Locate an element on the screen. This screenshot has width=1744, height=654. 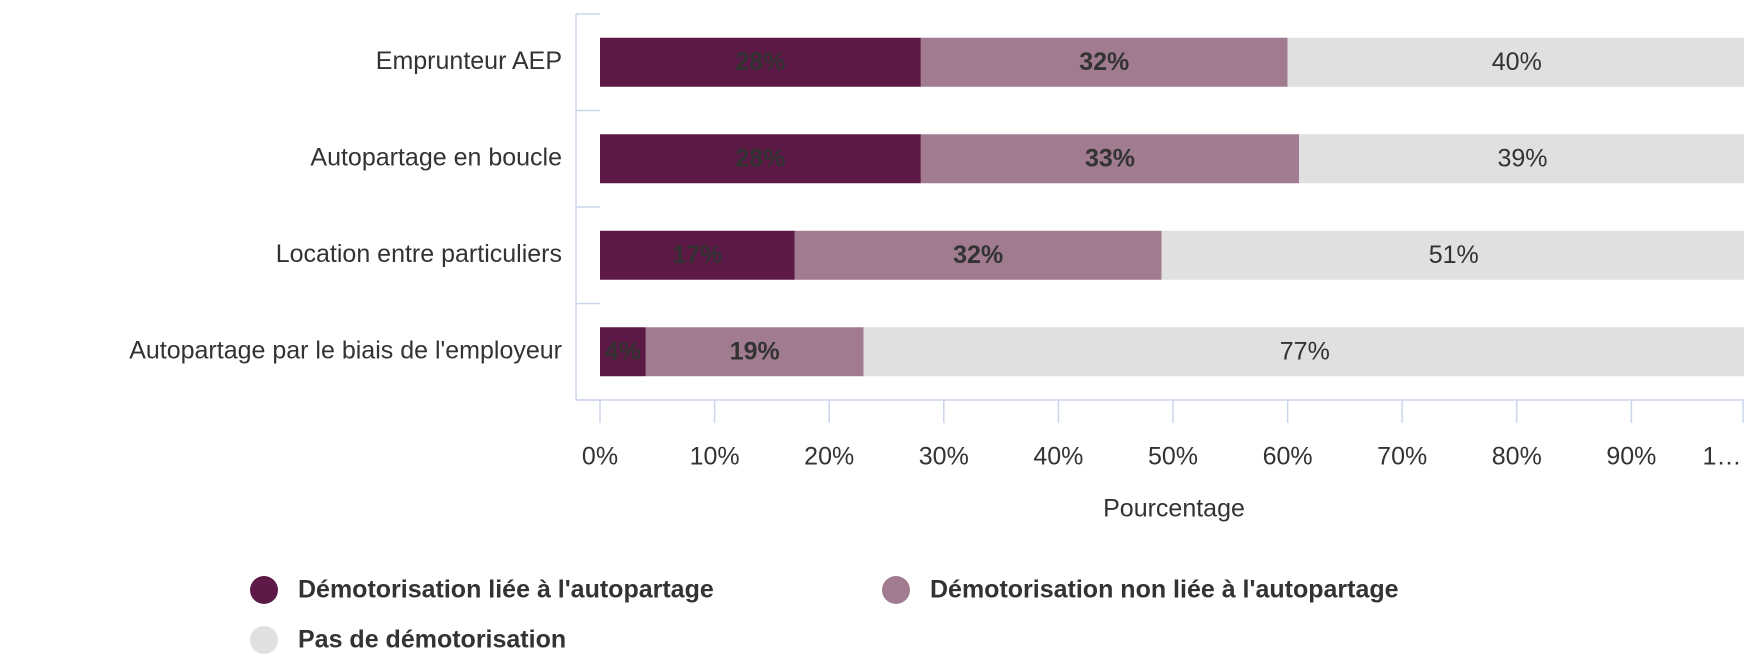
legend-label: Démotorisation non liée à l'autopartage is located at coordinates (1164, 590).